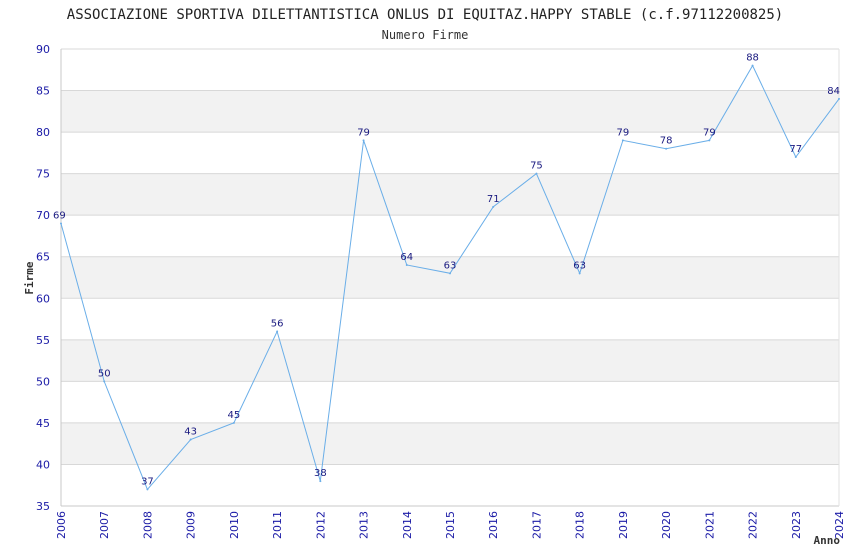 The width and height of the screenshot is (850, 550). What do you see at coordinates (833, 91) in the screenshot?
I see `data-label: 84` at bounding box center [833, 91].